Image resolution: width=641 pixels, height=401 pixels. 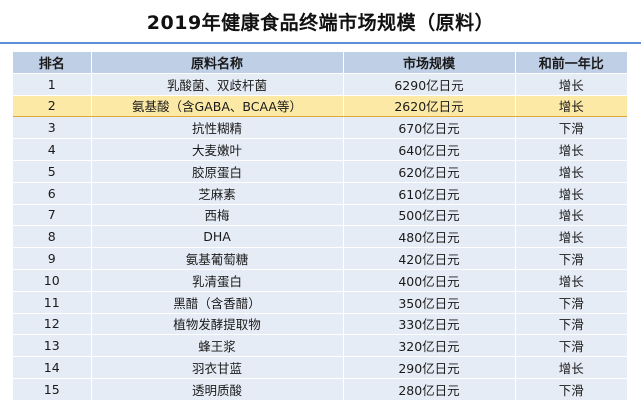 I want to click on table-row: 7 西梅 500亿日元 增长, so click(x=320, y=215).